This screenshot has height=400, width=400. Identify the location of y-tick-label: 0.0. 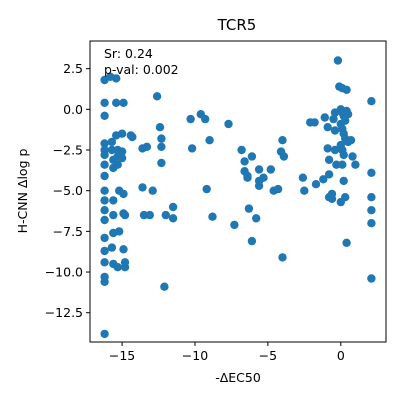
(73, 109).